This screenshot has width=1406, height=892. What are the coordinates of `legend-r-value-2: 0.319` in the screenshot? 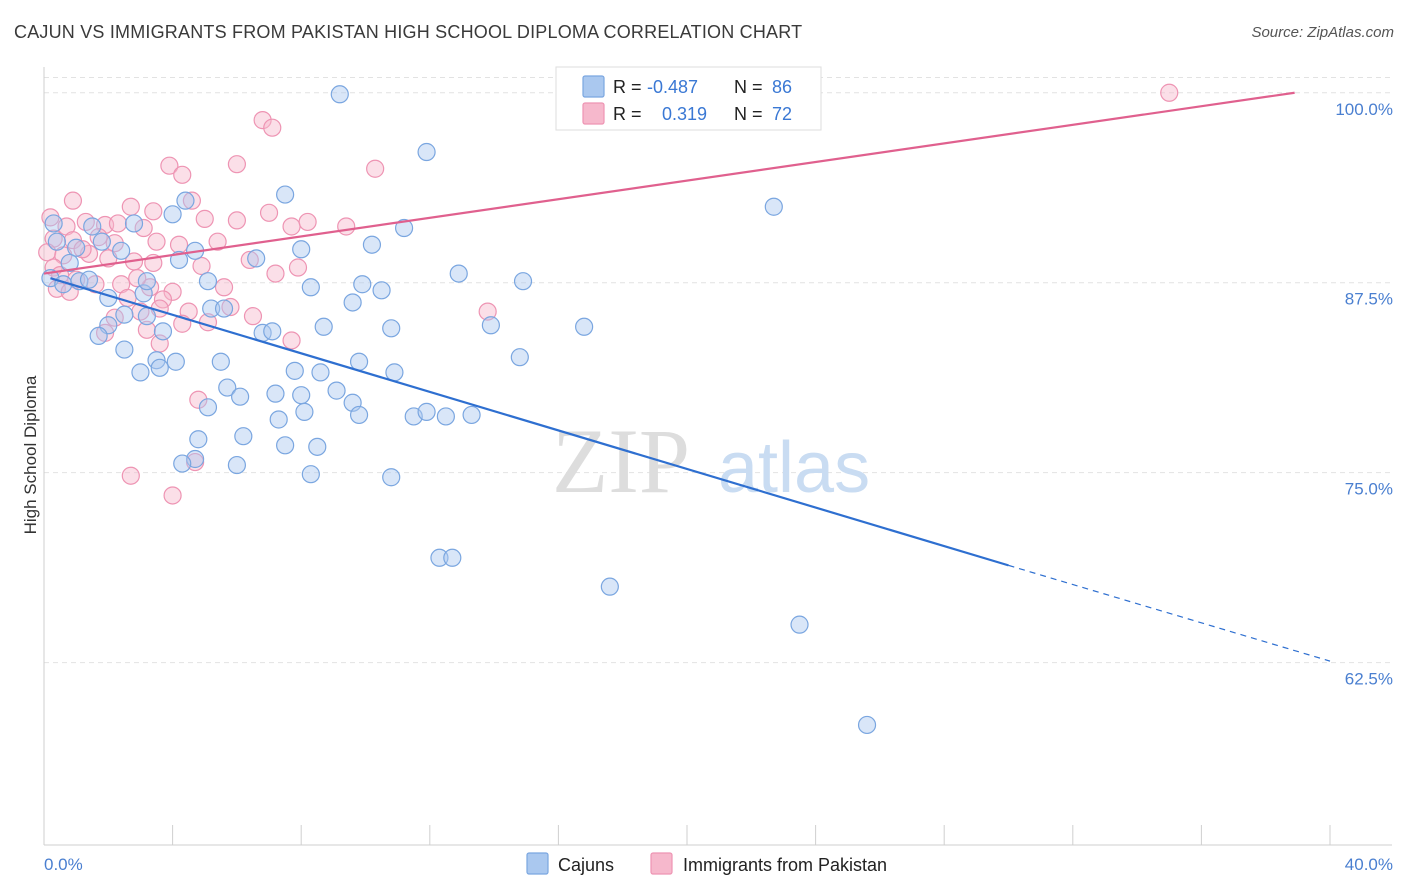 It's located at (684, 114).